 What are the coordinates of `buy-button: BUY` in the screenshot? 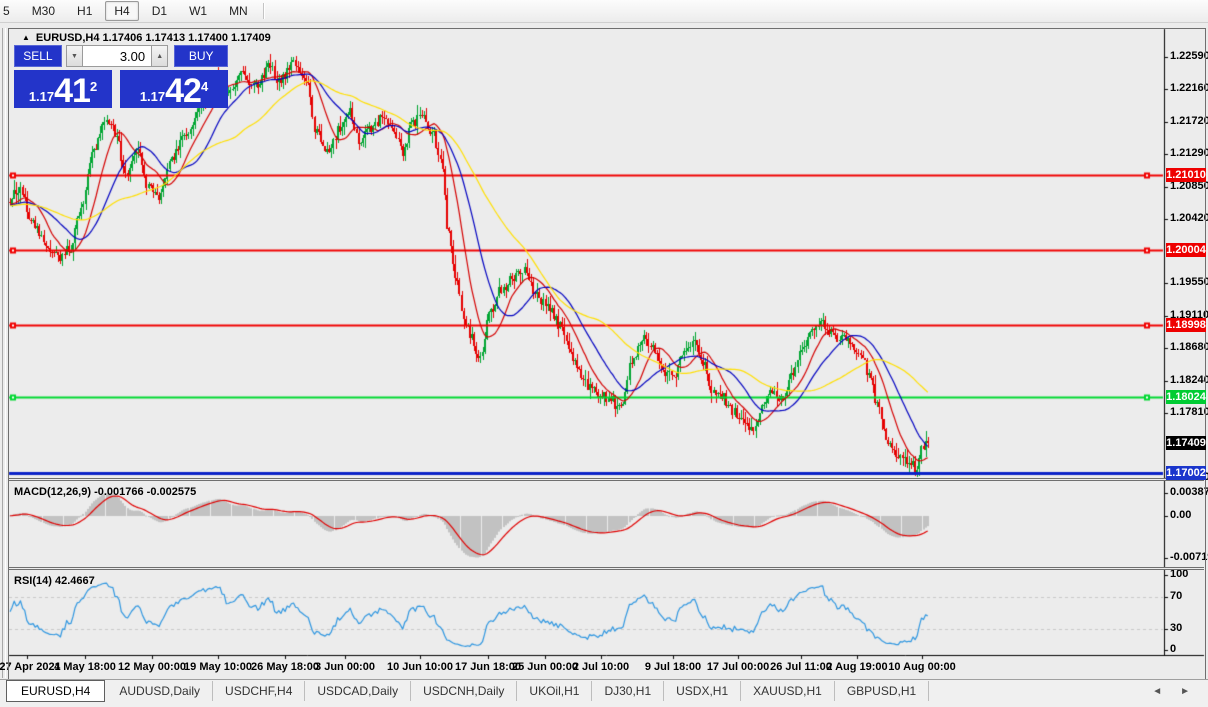 It's located at (201, 56).